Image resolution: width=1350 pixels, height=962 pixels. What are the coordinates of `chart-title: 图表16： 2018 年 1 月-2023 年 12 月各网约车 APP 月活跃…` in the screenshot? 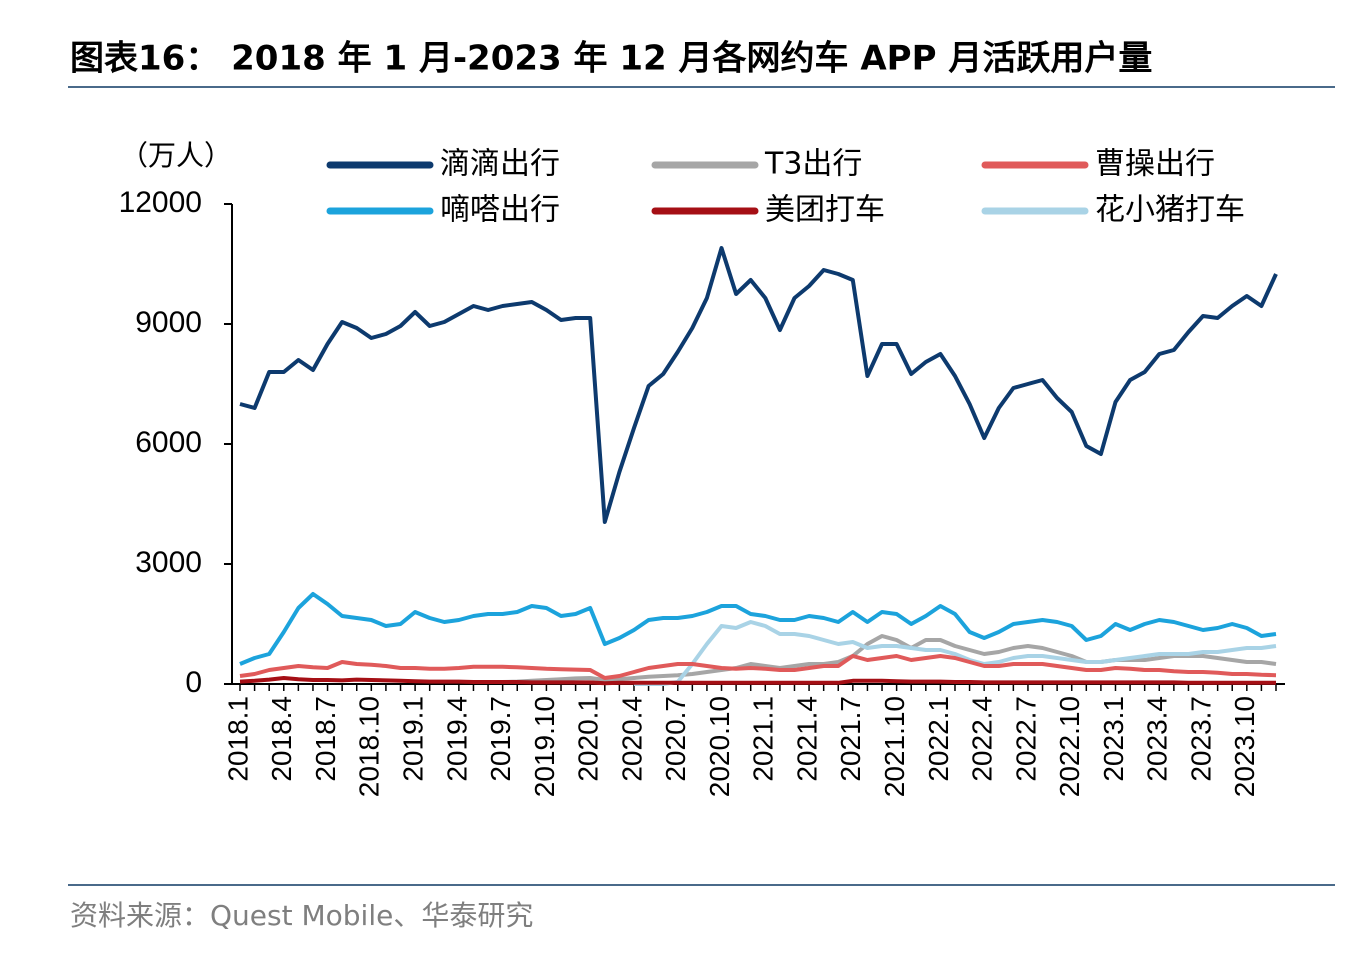 It's located at (611, 59).